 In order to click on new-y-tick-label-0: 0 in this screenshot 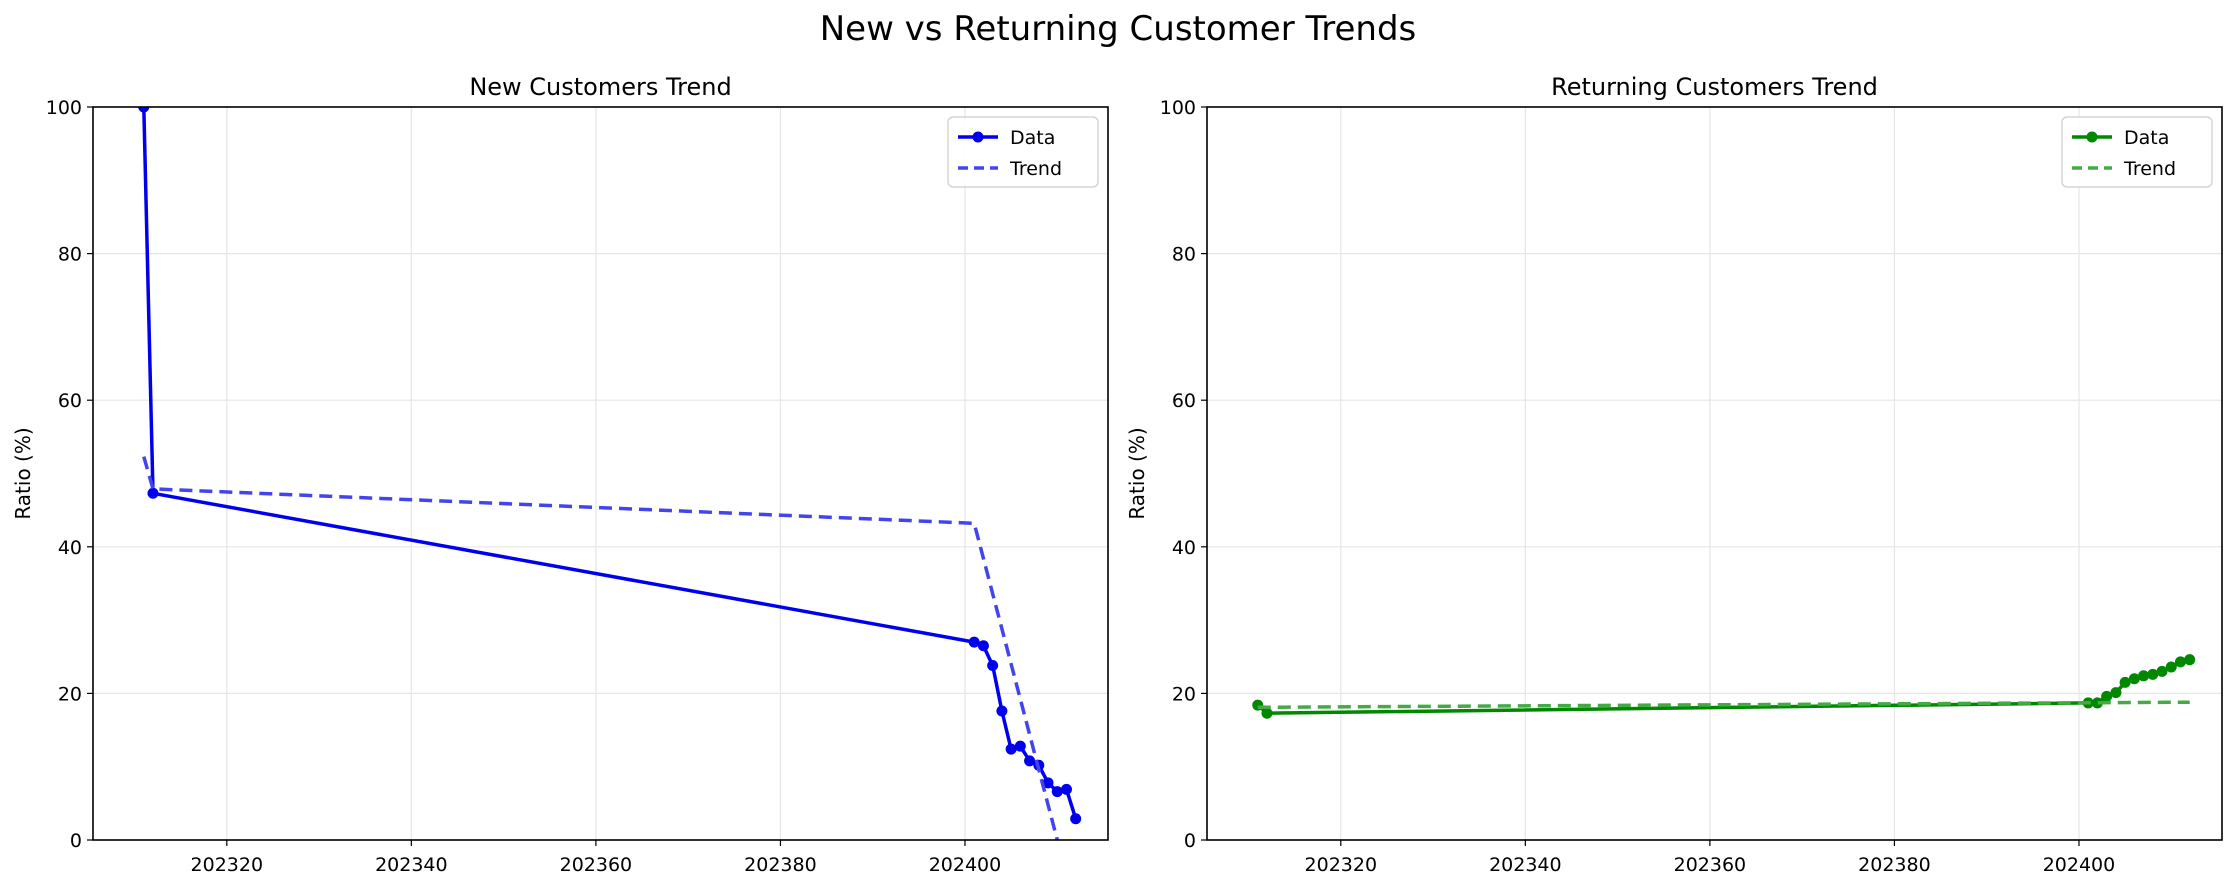, I will do `click(76, 841)`.